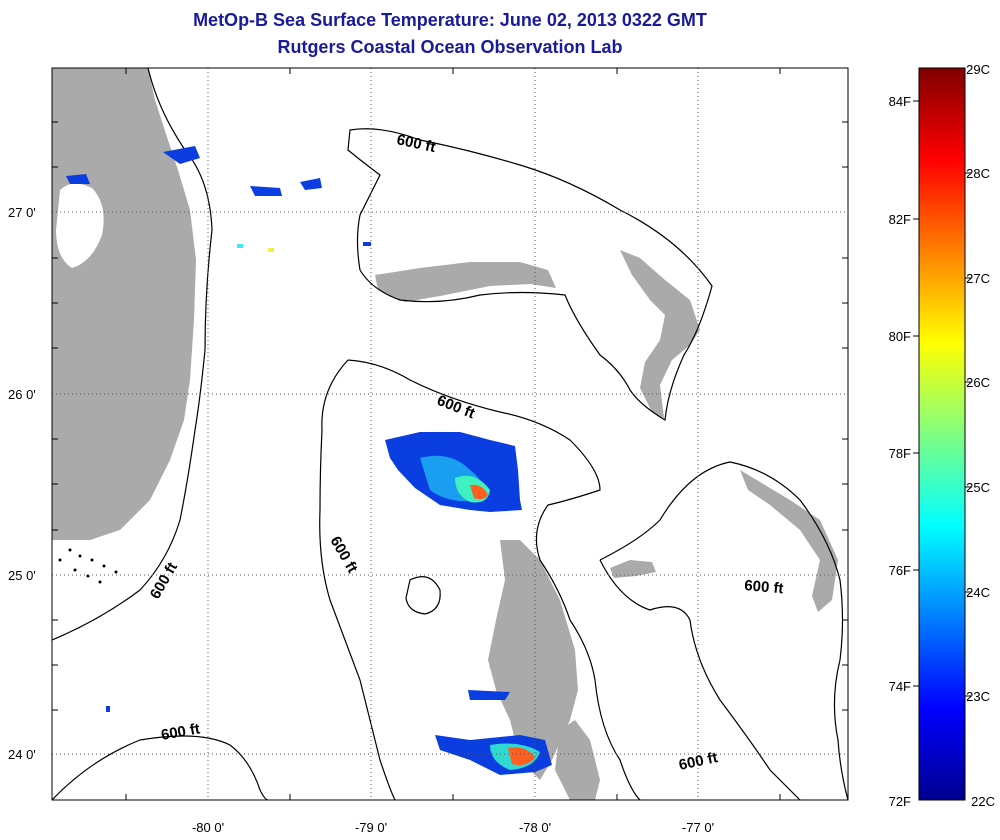  Describe the element at coordinates (533, 660) in the screenshot. I see `andros-land` at that location.